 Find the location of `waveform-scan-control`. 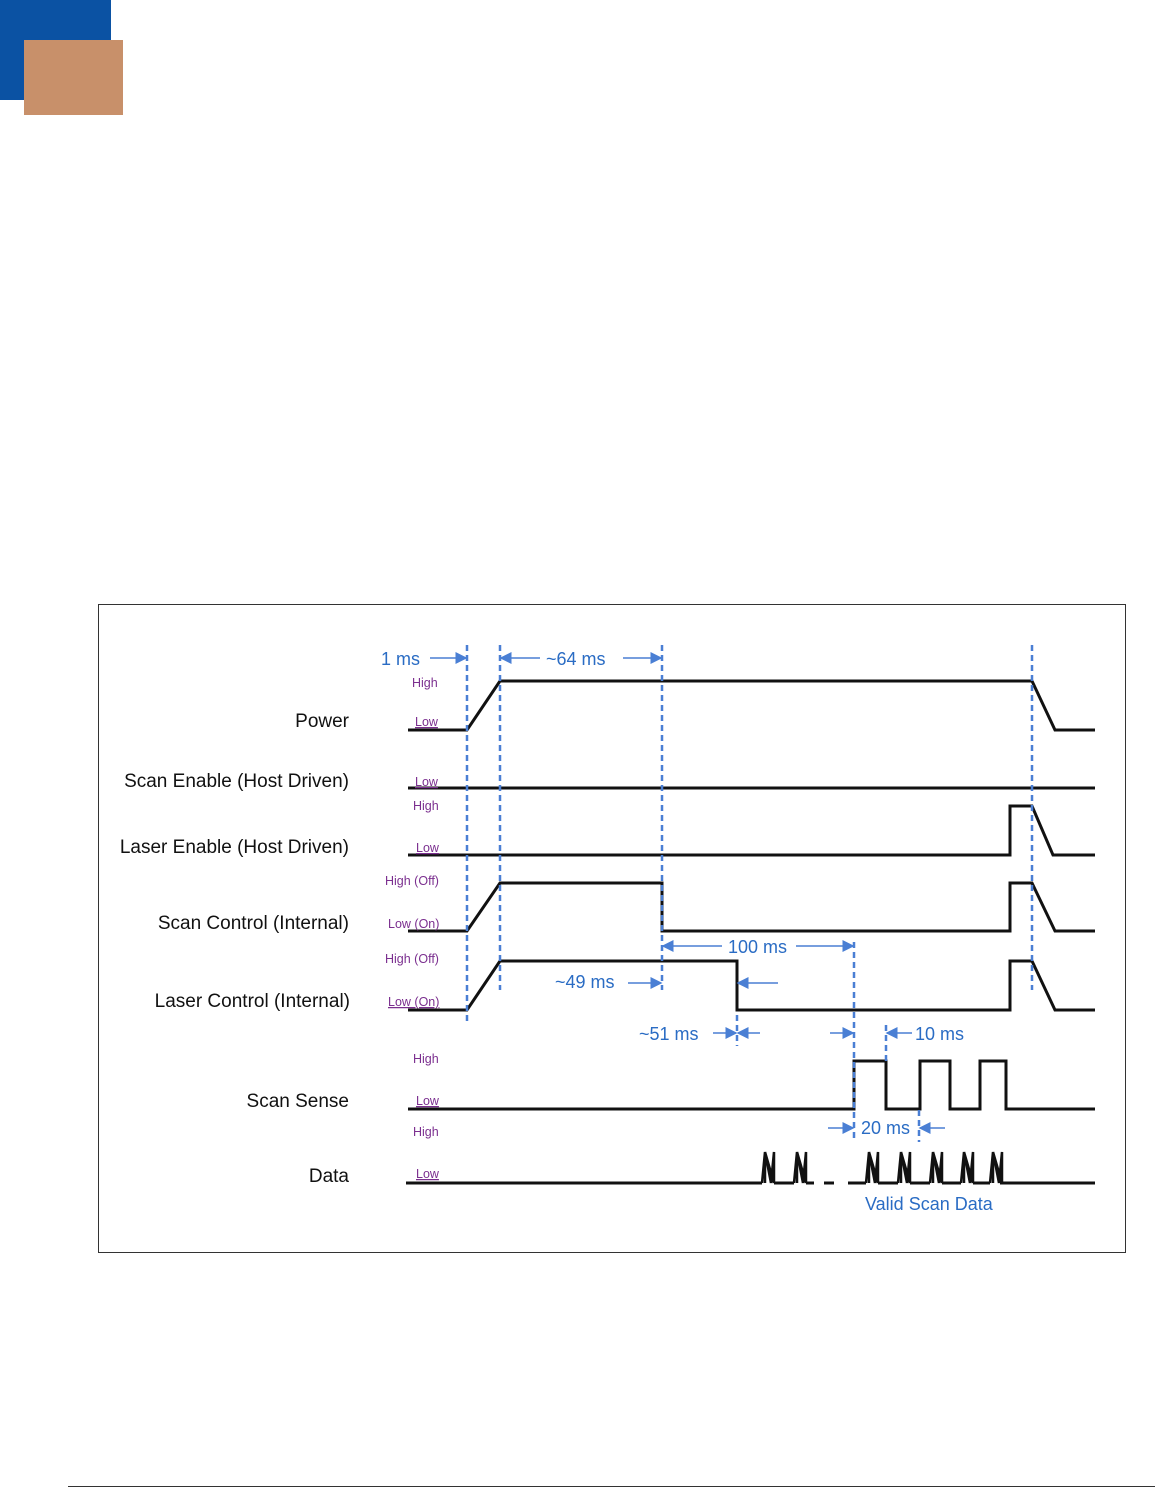

waveform-scan-control is located at coordinates (751, 907).